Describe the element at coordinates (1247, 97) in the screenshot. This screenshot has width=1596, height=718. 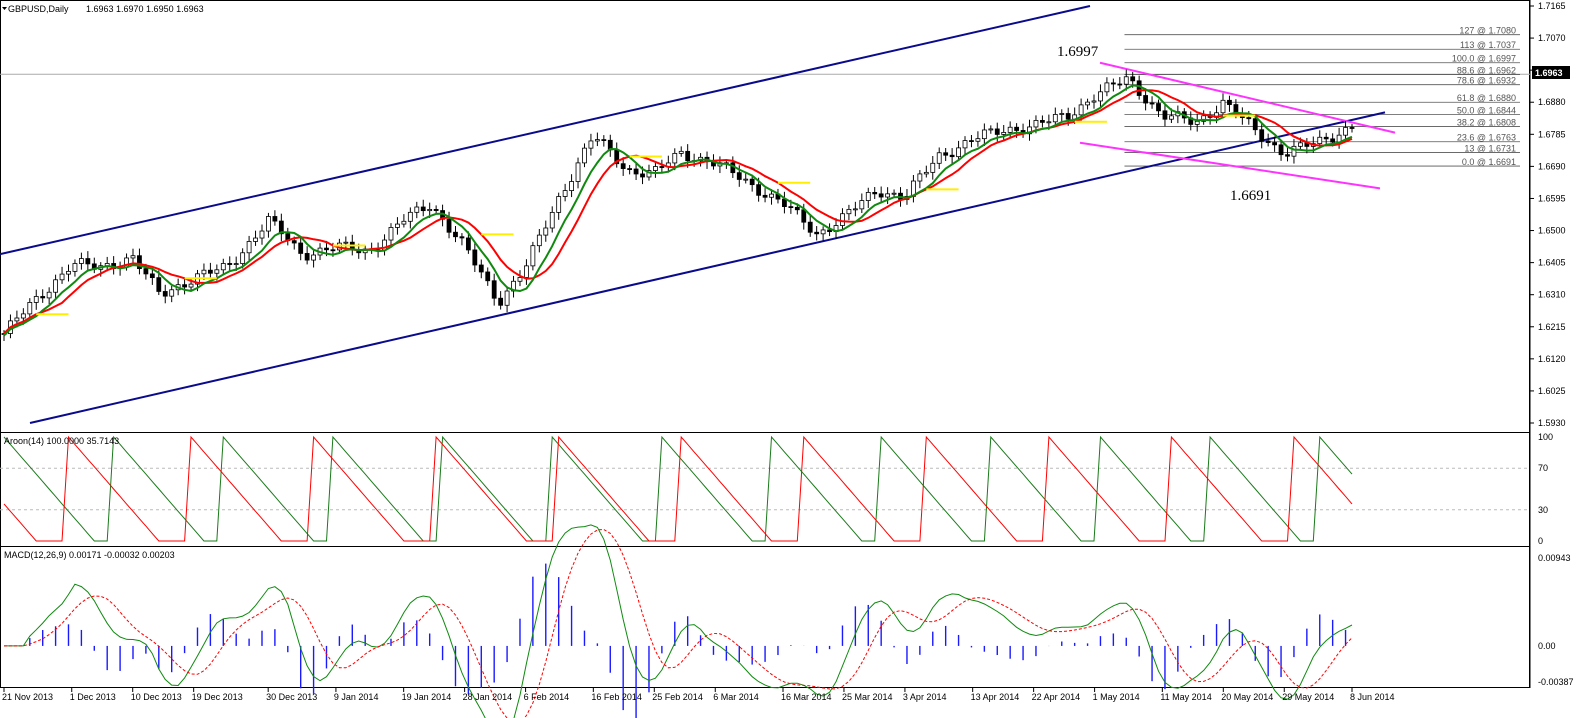
I see `wedge-upper-line` at that location.